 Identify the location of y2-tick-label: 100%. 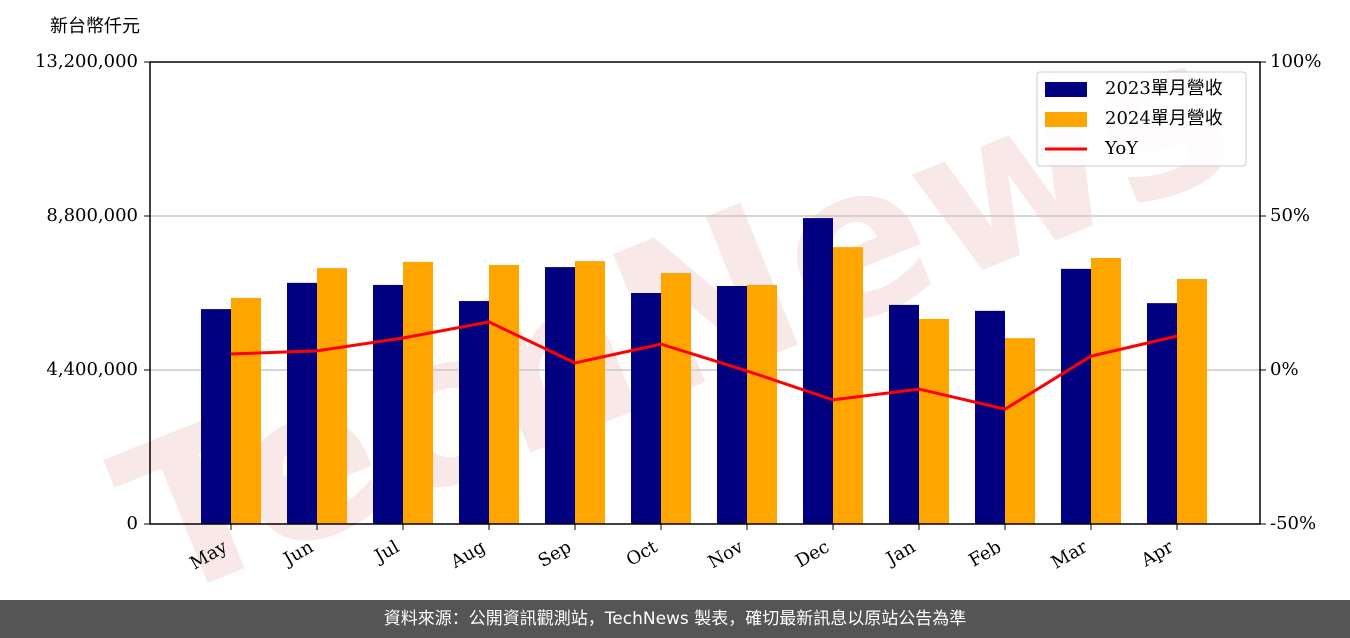
(1295, 61).